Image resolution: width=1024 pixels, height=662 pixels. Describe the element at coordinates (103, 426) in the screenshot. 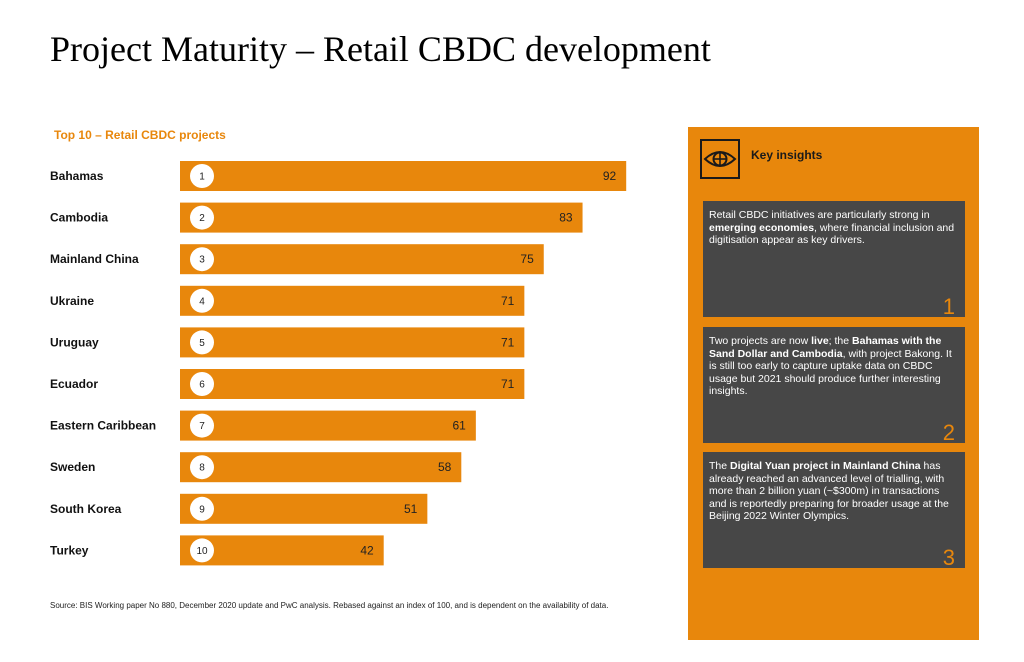

I see `category-label: Eastern Caribbean` at that location.